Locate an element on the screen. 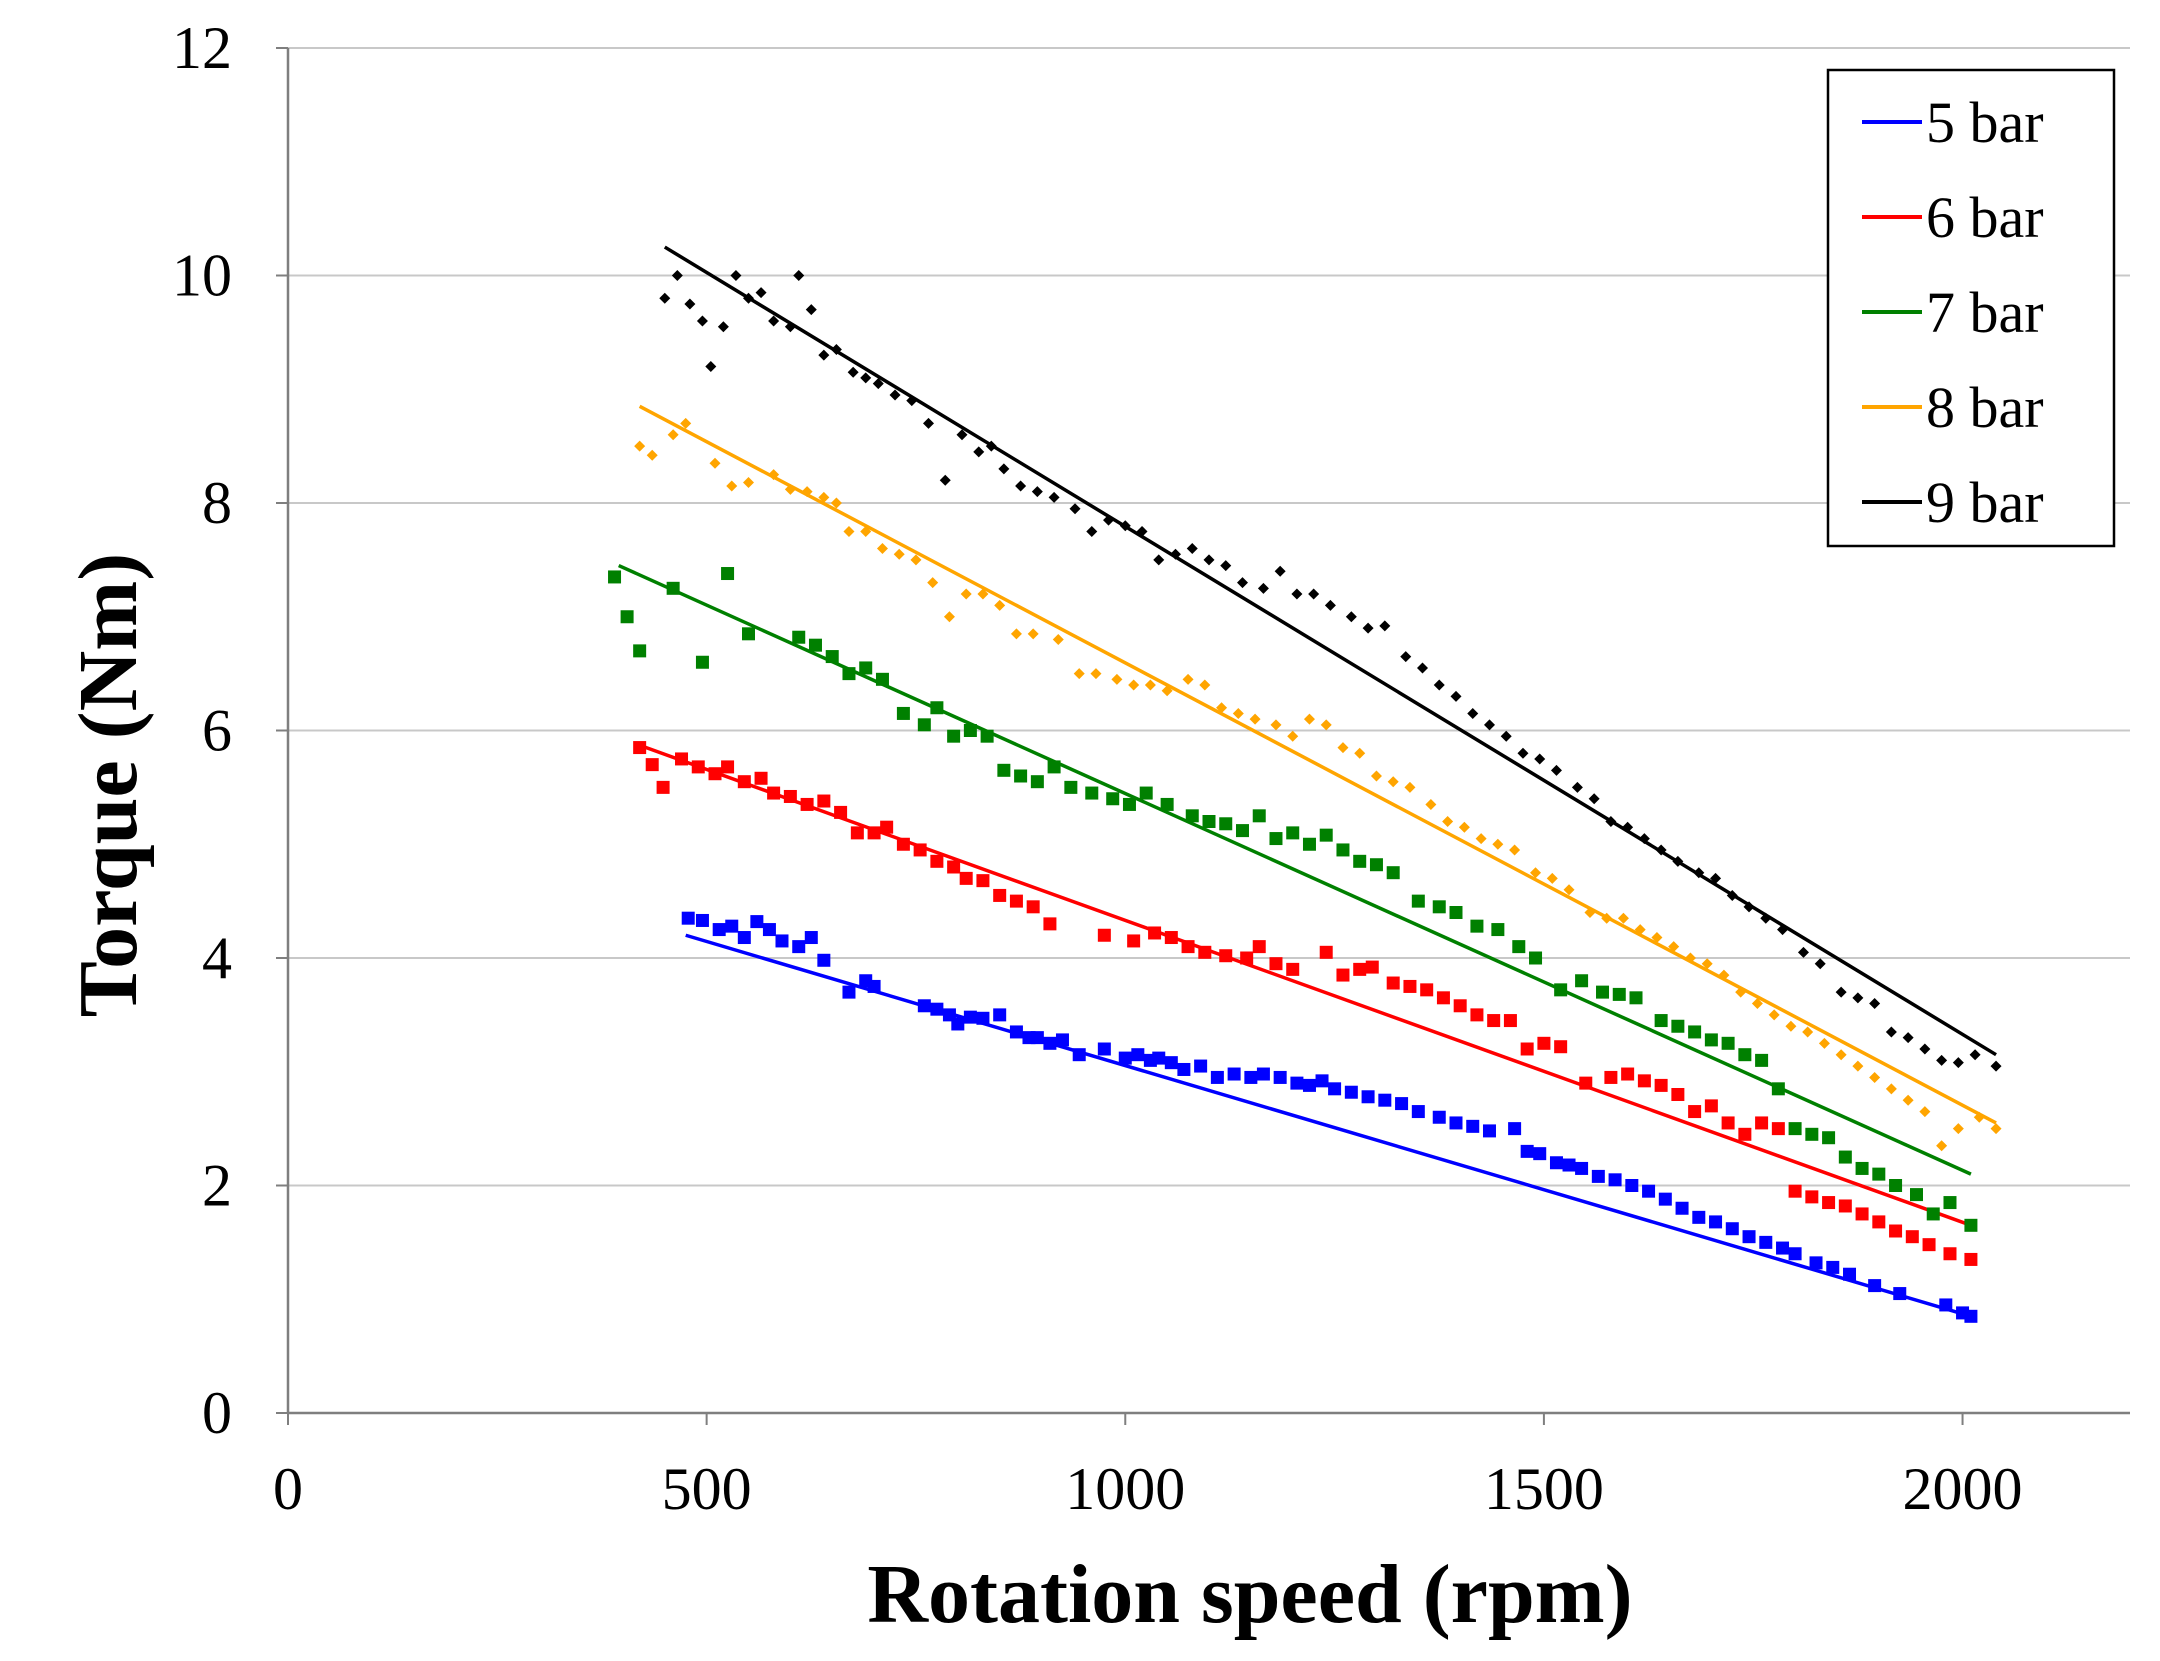  legend-box is located at coordinates (1971, 308).